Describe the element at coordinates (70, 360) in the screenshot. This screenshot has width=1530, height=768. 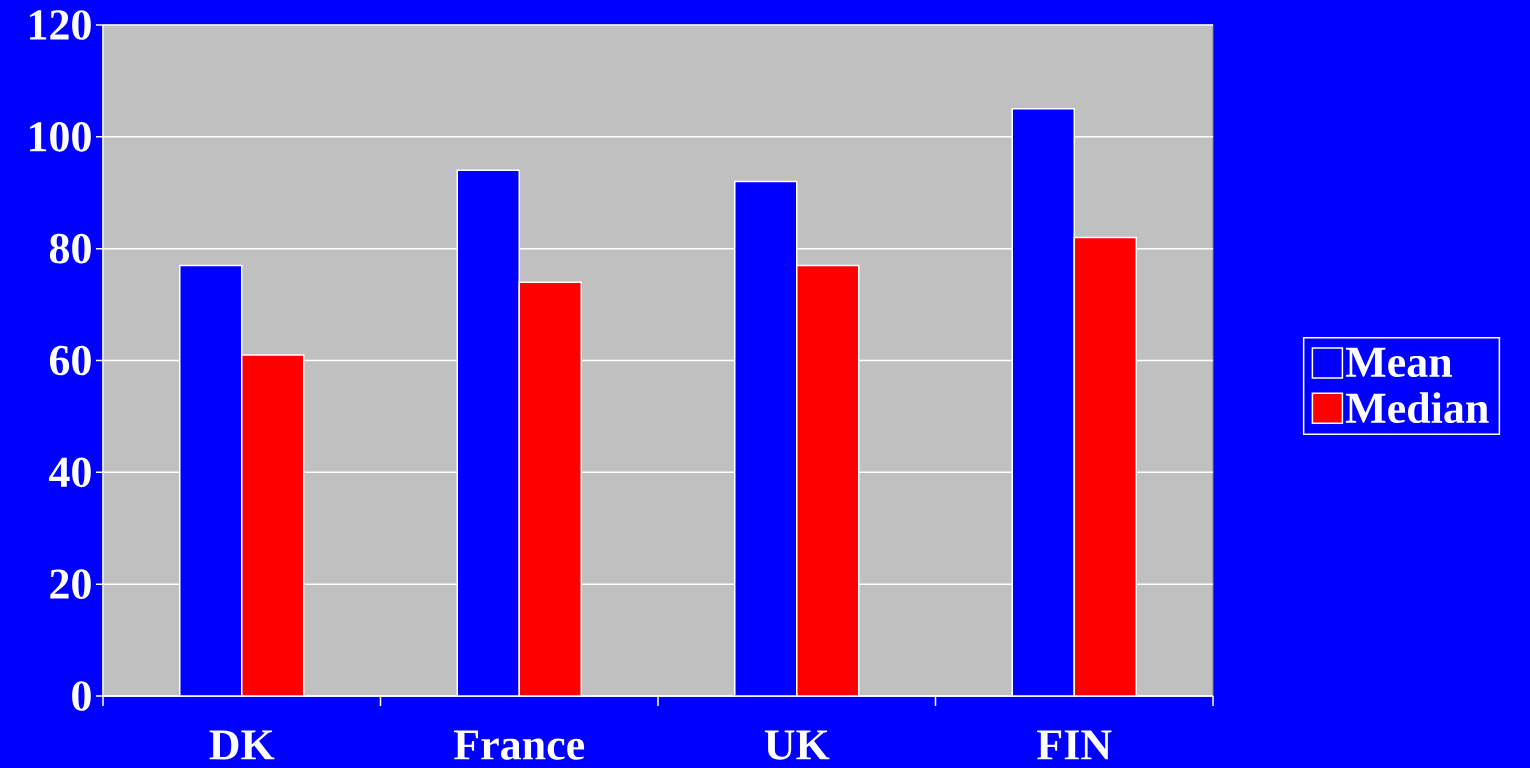
I see `y-tick-label: 60` at that location.